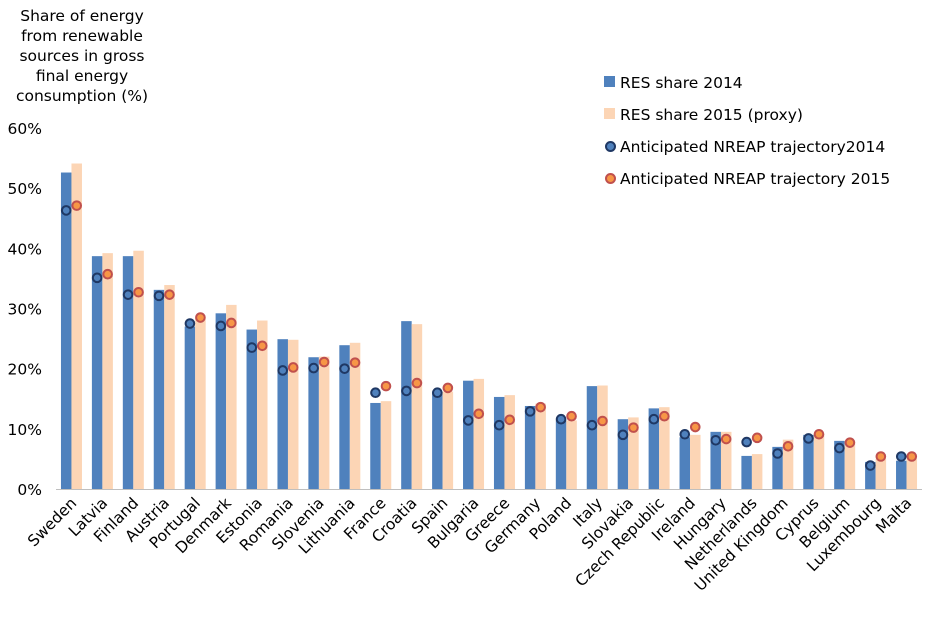 Image resolution: width=945 pixels, height=621 pixels. What do you see at coordinates (893, 515) in the screenshot?
I see `x-category-label: Malta` at bounding box center [893, 515].